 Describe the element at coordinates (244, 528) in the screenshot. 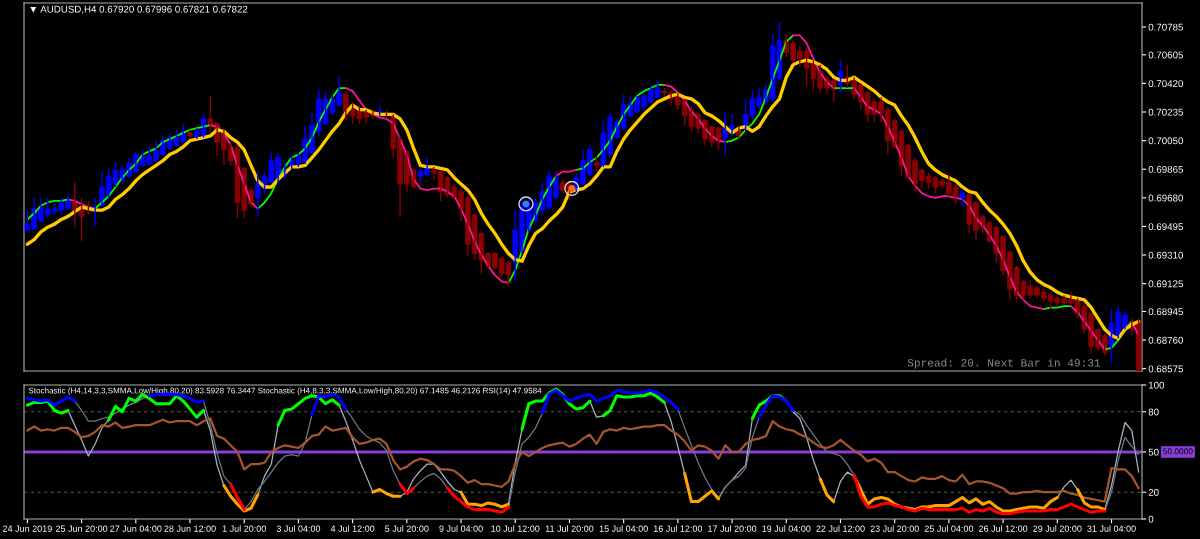

I see `x-tick-label: 1 Jul 20:00` at that location.